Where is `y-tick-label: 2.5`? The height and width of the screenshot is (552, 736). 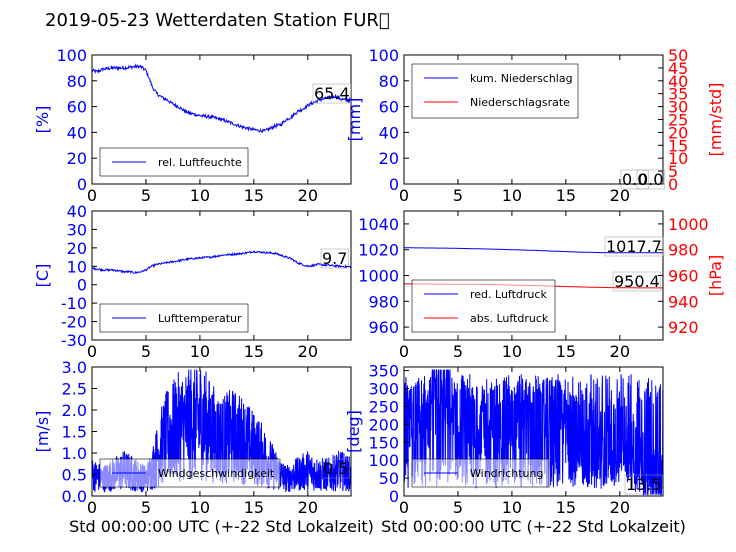
y-tick-label: 2.5 is located at coordinates (74, 389).